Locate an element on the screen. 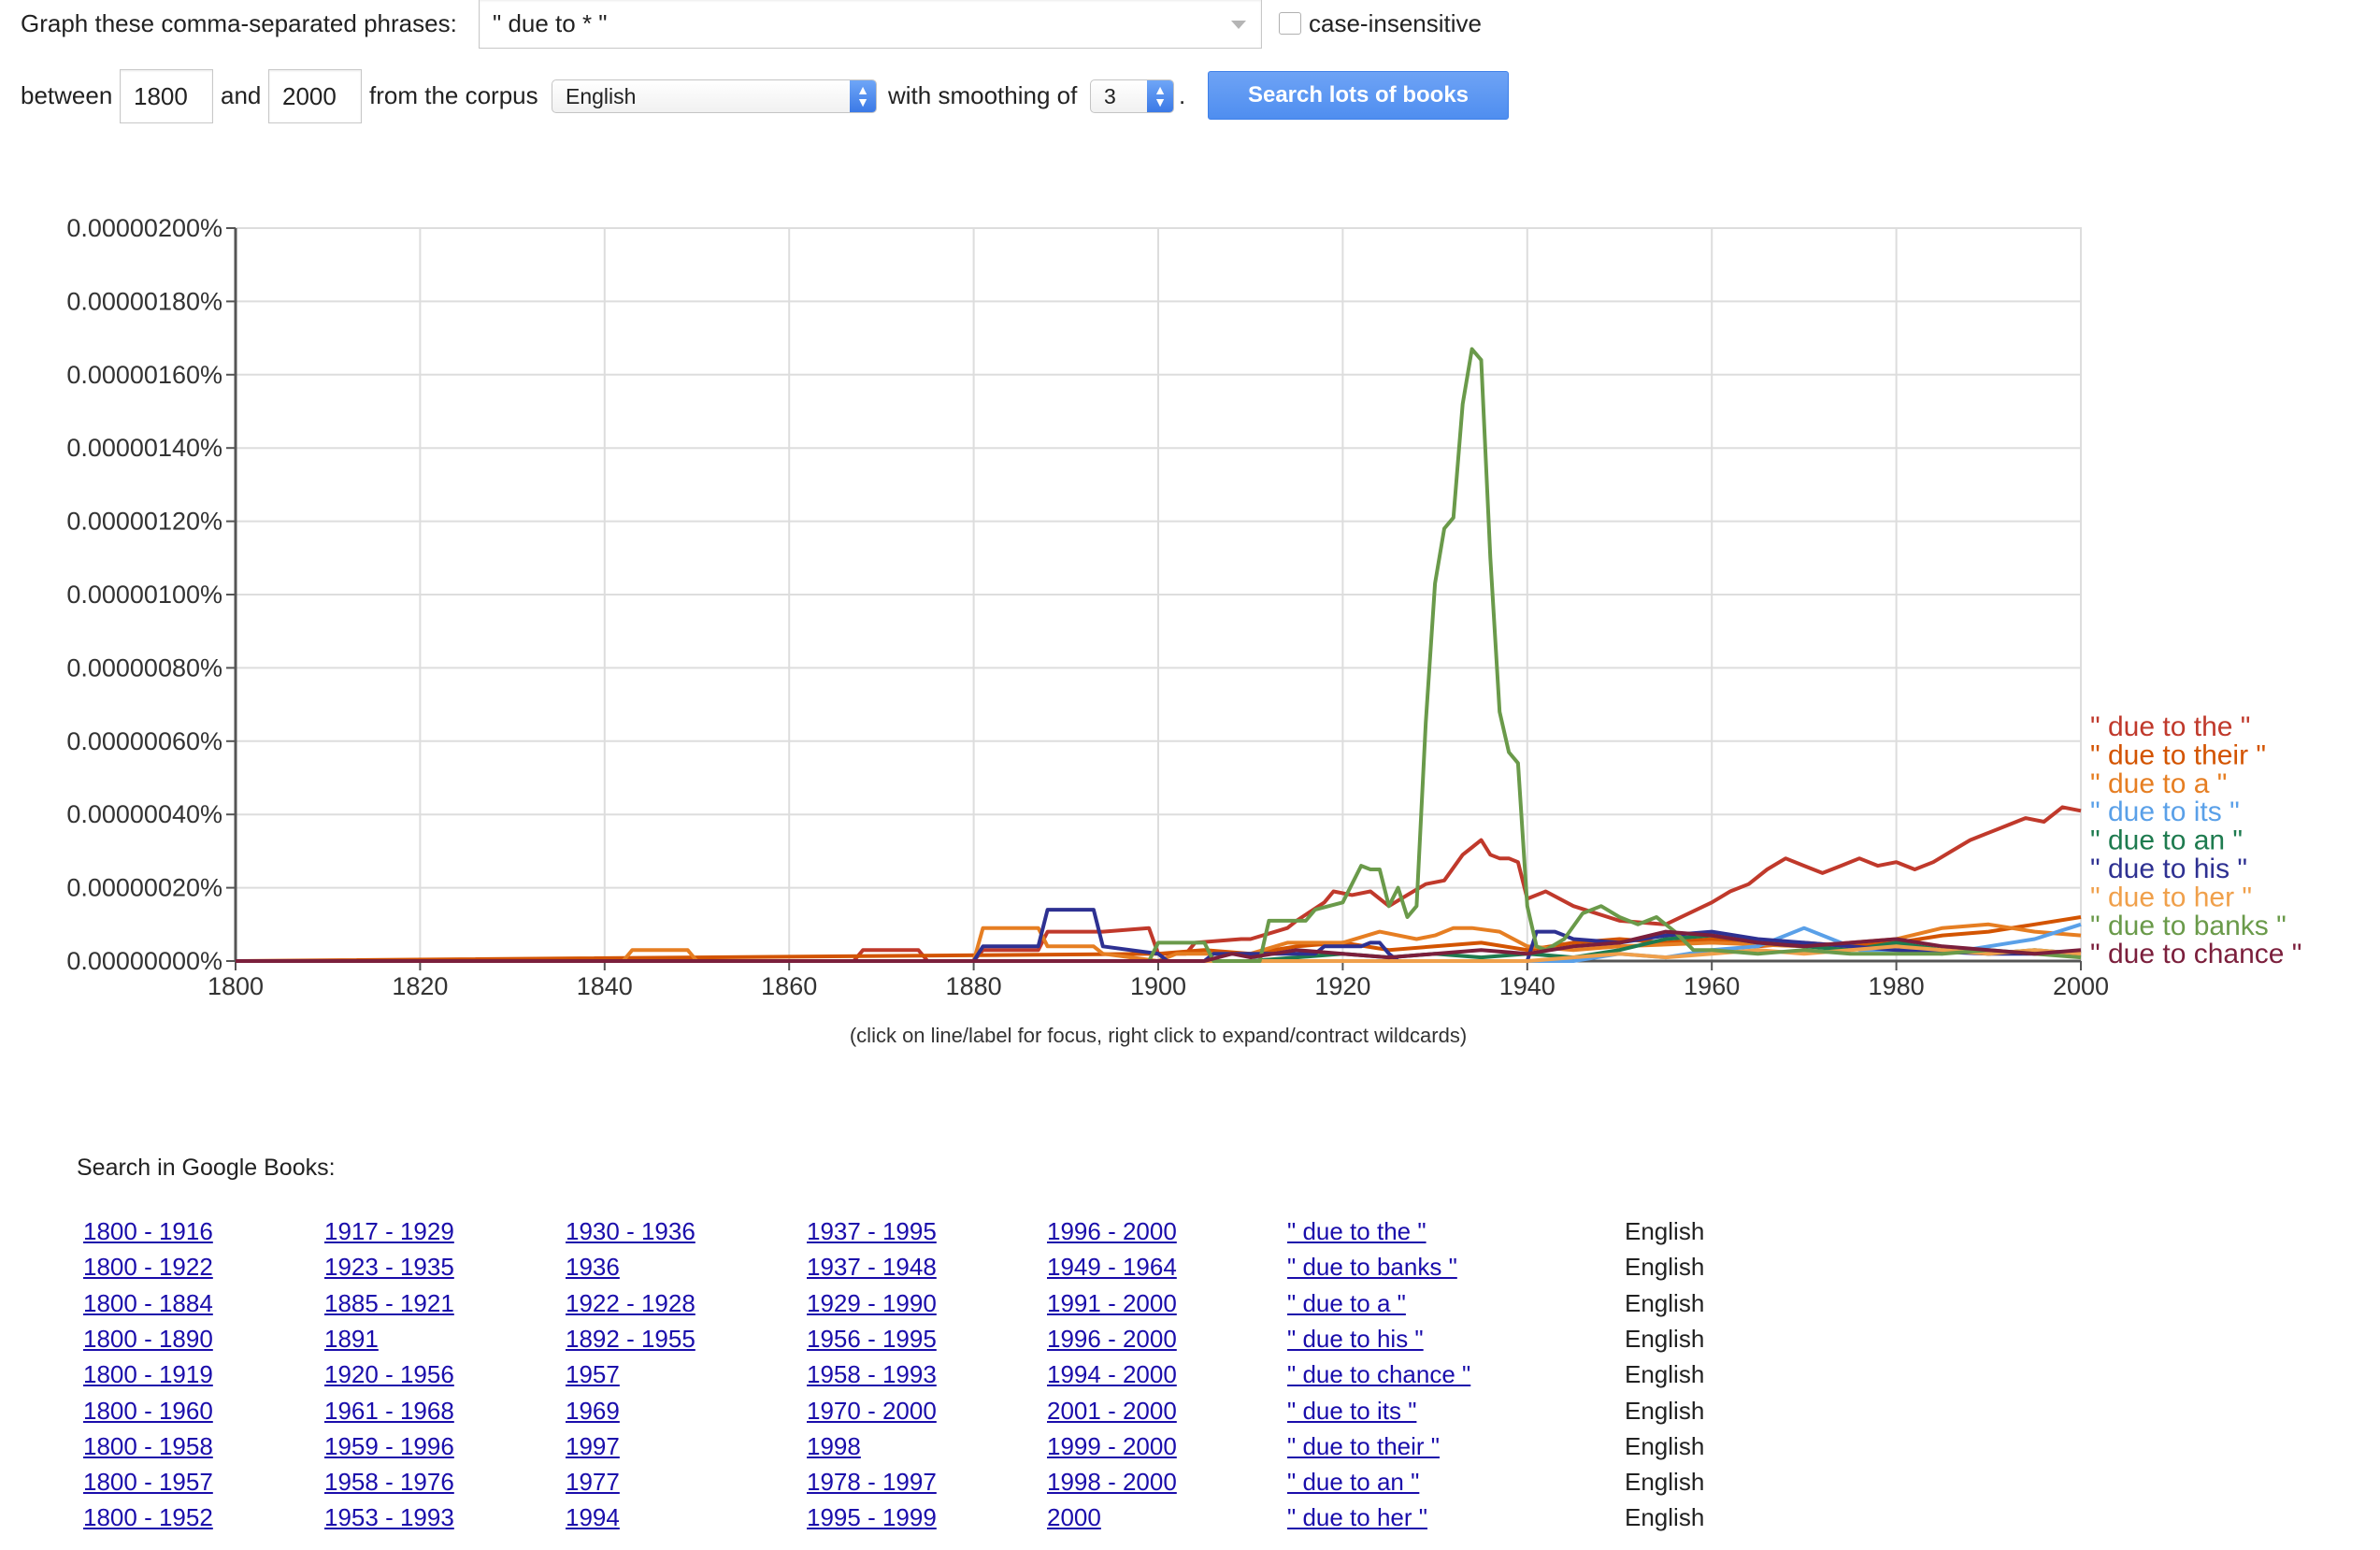  legend-entry: " due to her " is located at coordinates (2171, 897).